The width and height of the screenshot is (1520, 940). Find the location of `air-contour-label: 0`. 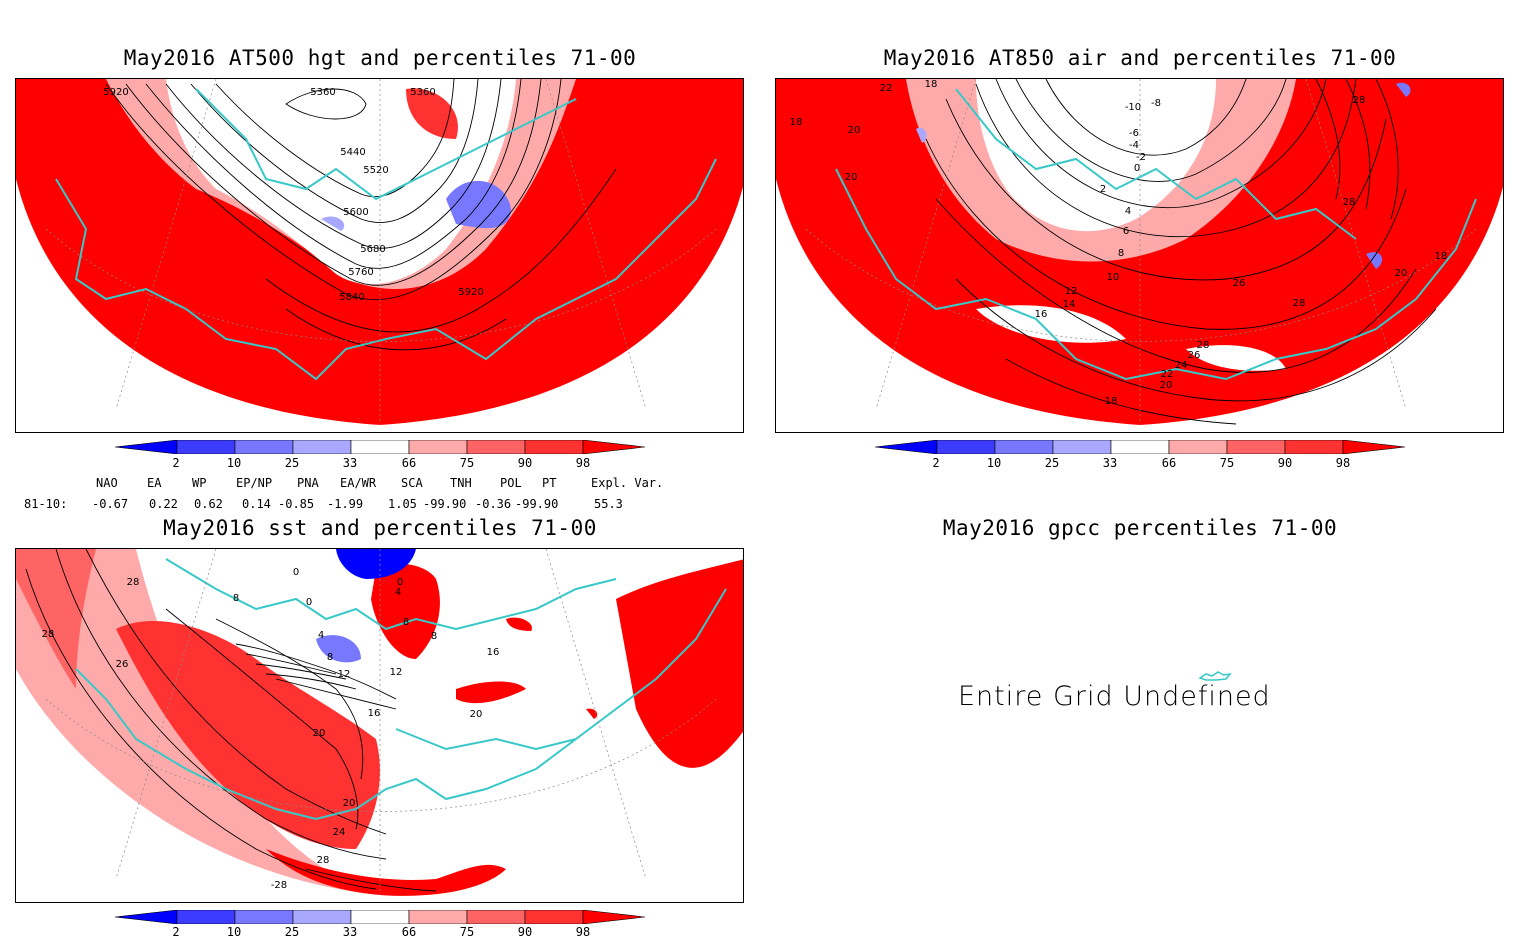

air-contour-label: 0 is located at coordinates (1137, 168).